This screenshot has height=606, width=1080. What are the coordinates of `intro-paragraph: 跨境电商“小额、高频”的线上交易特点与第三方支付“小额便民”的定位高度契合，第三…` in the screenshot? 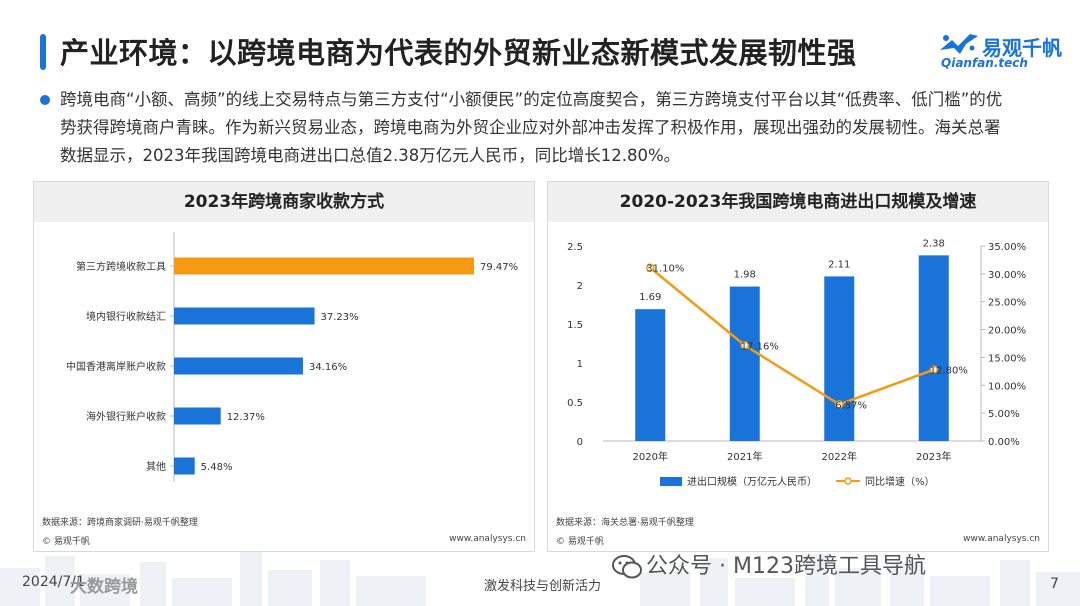 It's located at (531, 127).